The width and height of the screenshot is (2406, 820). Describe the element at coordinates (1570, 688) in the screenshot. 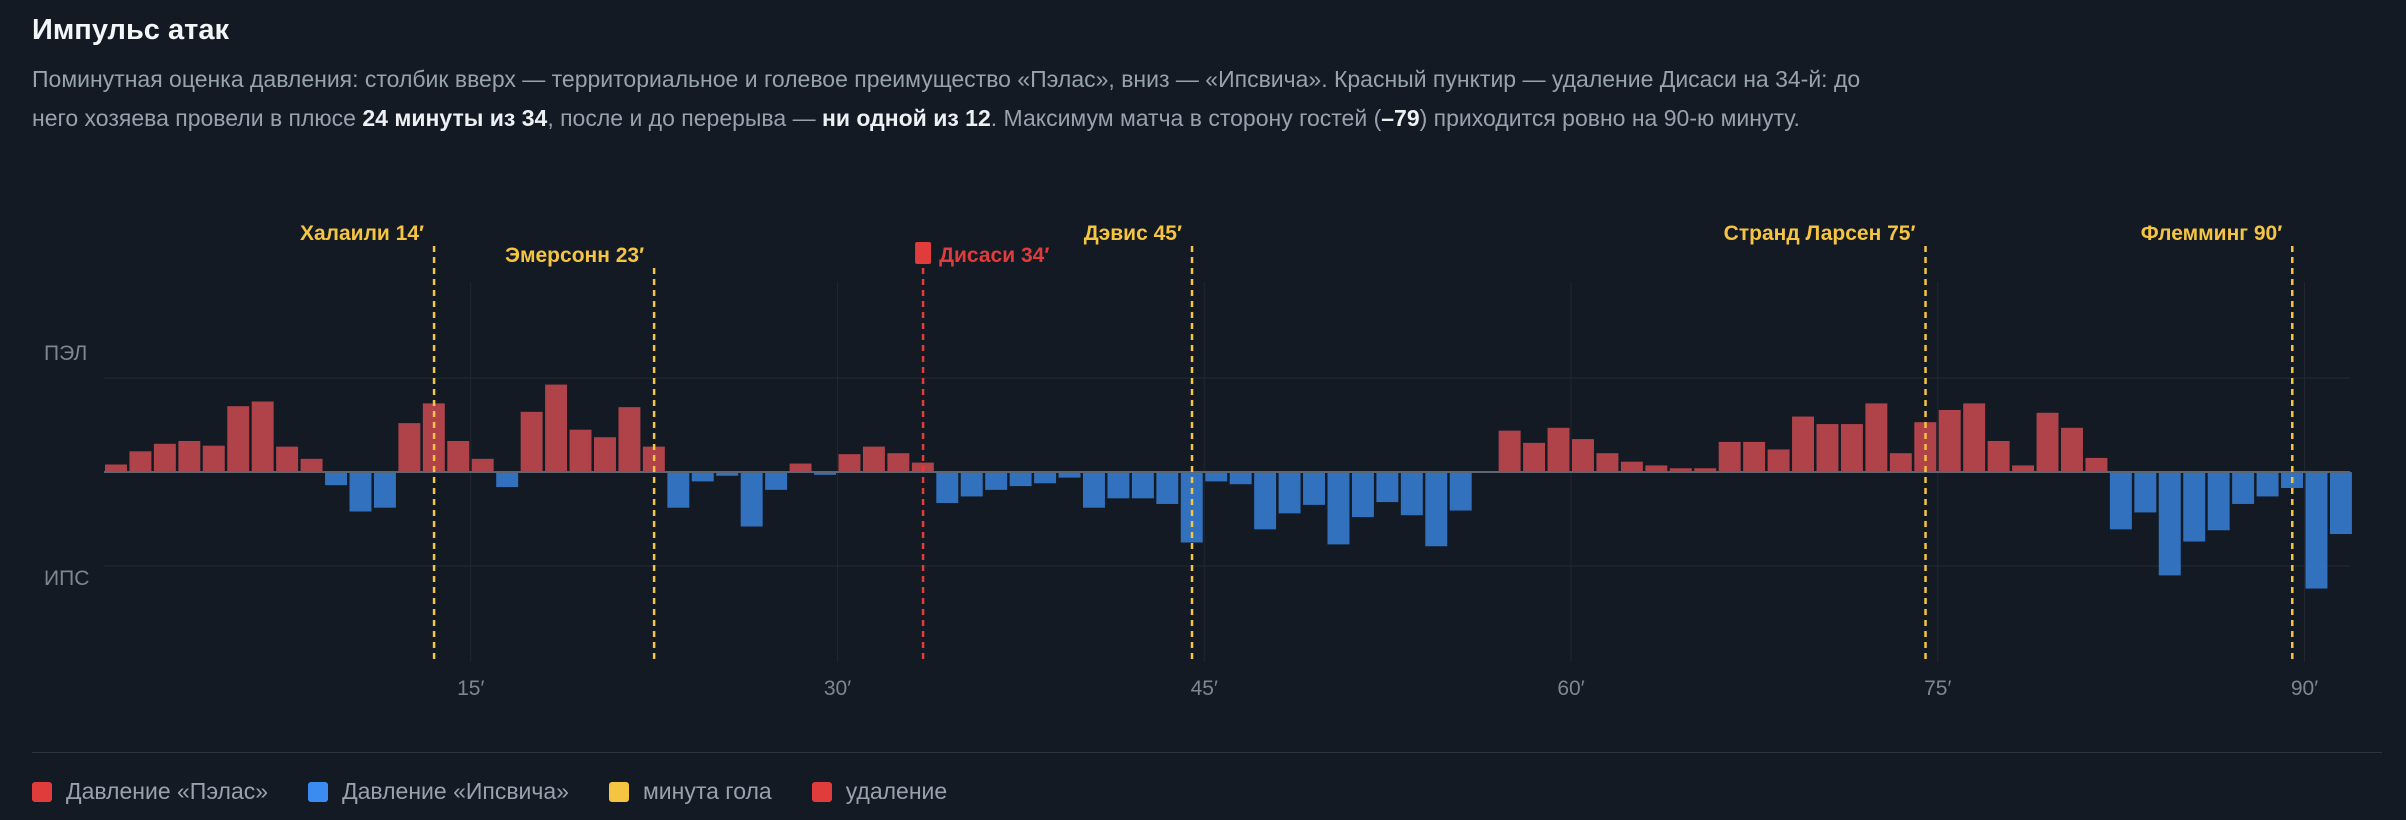

I see `x-tick-label: 60′` at that location.